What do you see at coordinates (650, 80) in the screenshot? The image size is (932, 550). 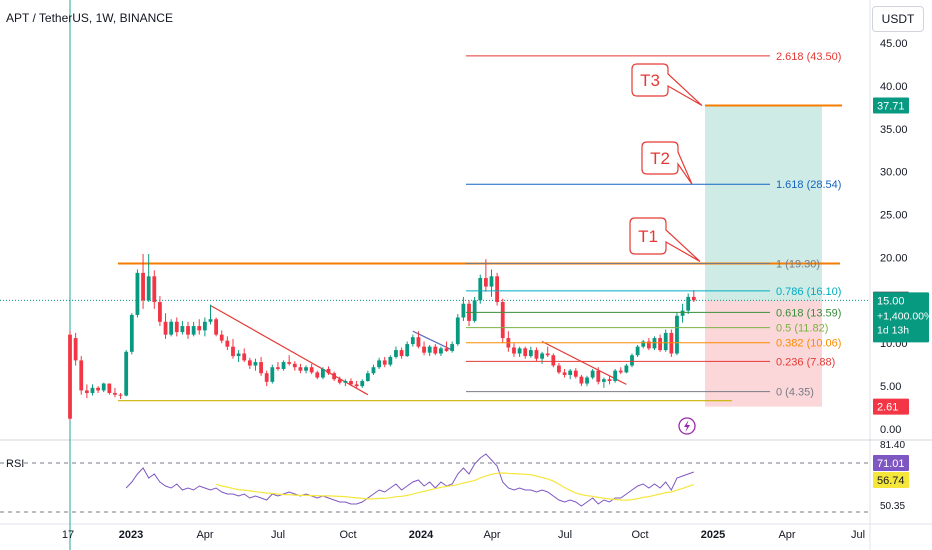 I see `svg-text: T3` at bounding box center [650, 80].